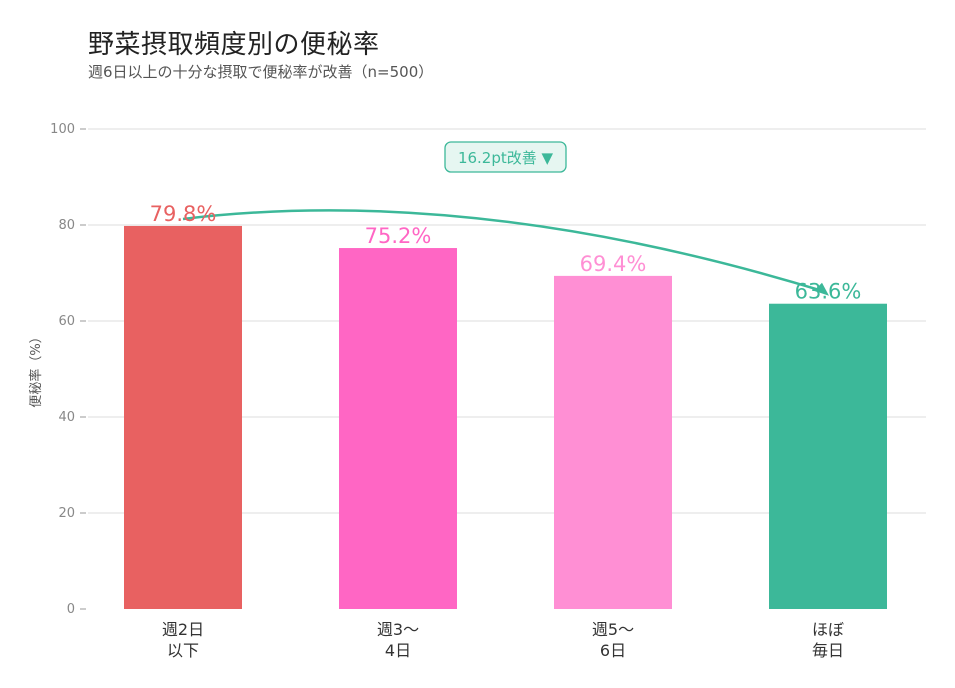 Image resolution: width=955 pixels, height=688 pixels. I want to click on x-tick-label-3: 週5～ 6日, so click(613, 640).